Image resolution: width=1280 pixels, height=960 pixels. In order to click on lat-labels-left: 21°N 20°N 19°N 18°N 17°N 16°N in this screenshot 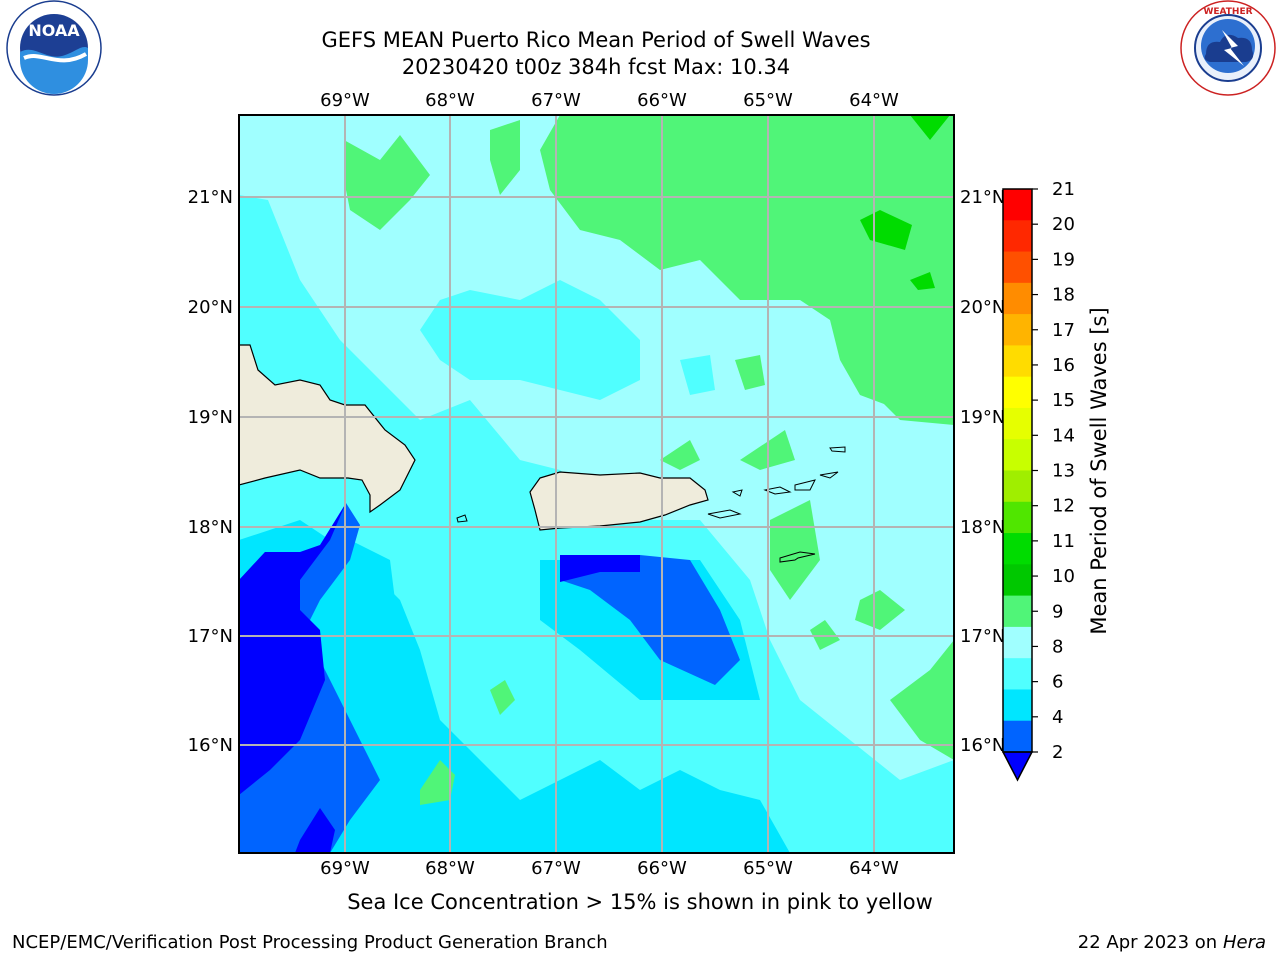, I will do `click(210, 471)`.